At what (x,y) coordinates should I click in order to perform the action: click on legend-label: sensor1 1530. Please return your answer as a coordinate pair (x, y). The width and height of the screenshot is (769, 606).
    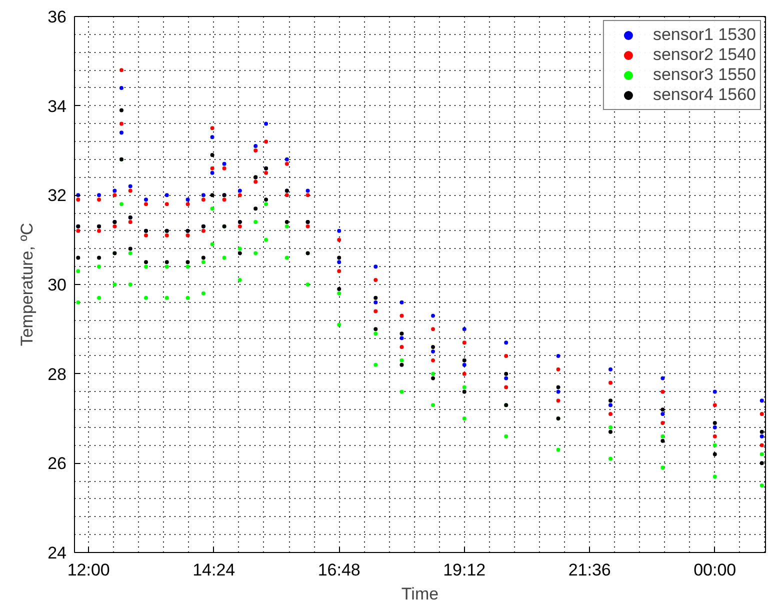
    Looking at the image, I should click on (704, 35).